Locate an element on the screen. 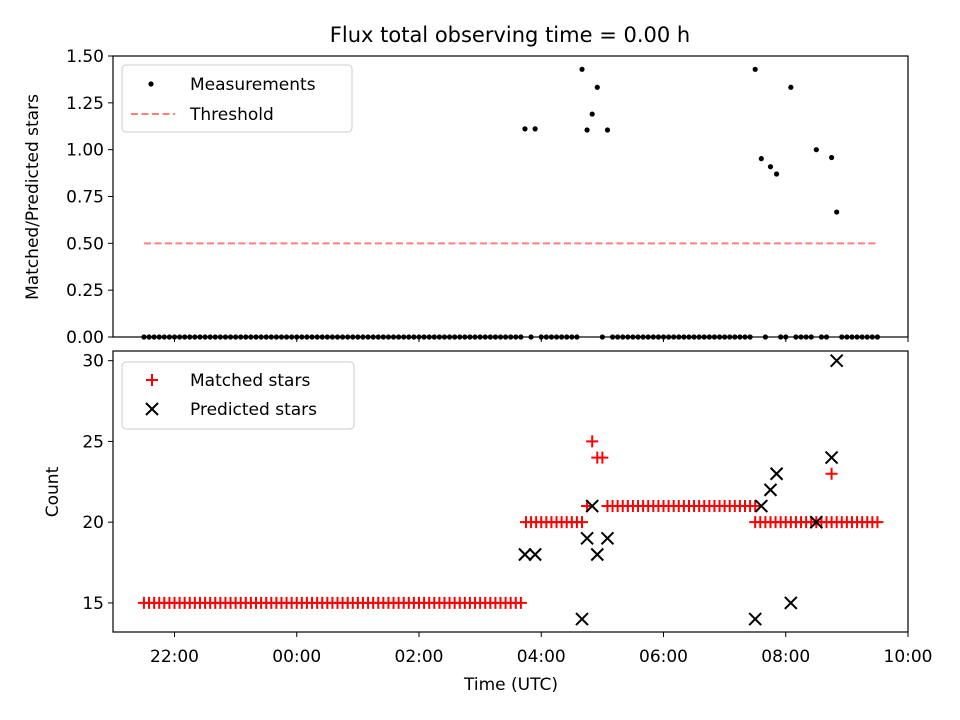 The height and width of the screenshot is (720, 960). bottom-y-tick-label: 25 is located at coordinates (93, 442).